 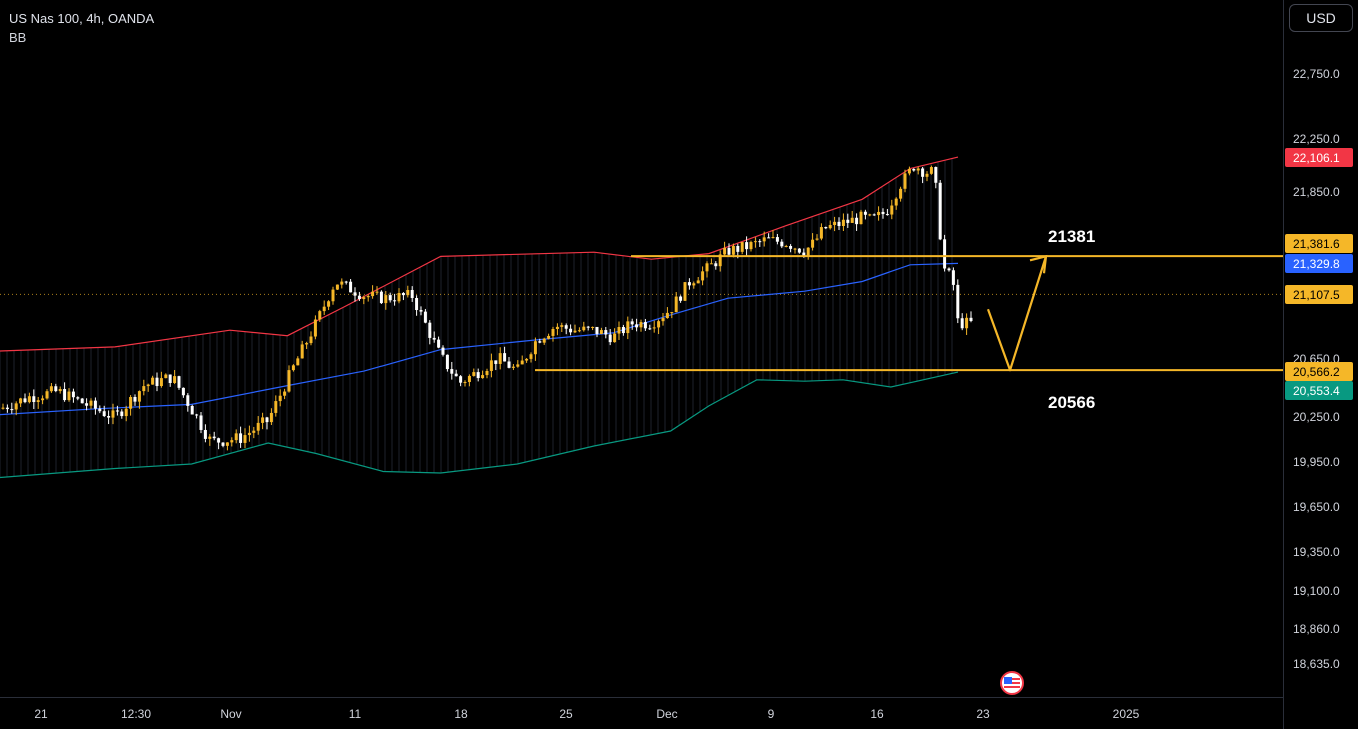 I want to click on time-axis-tick: Dec, so click(x=666, y=714).